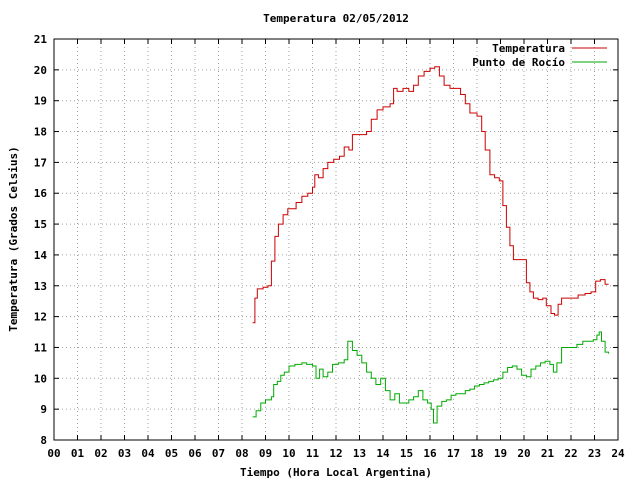  What do you see at coordinates (40, 70) in the screenshot?
I see `y-tick-label: 20` at bounding box center [40, 70].